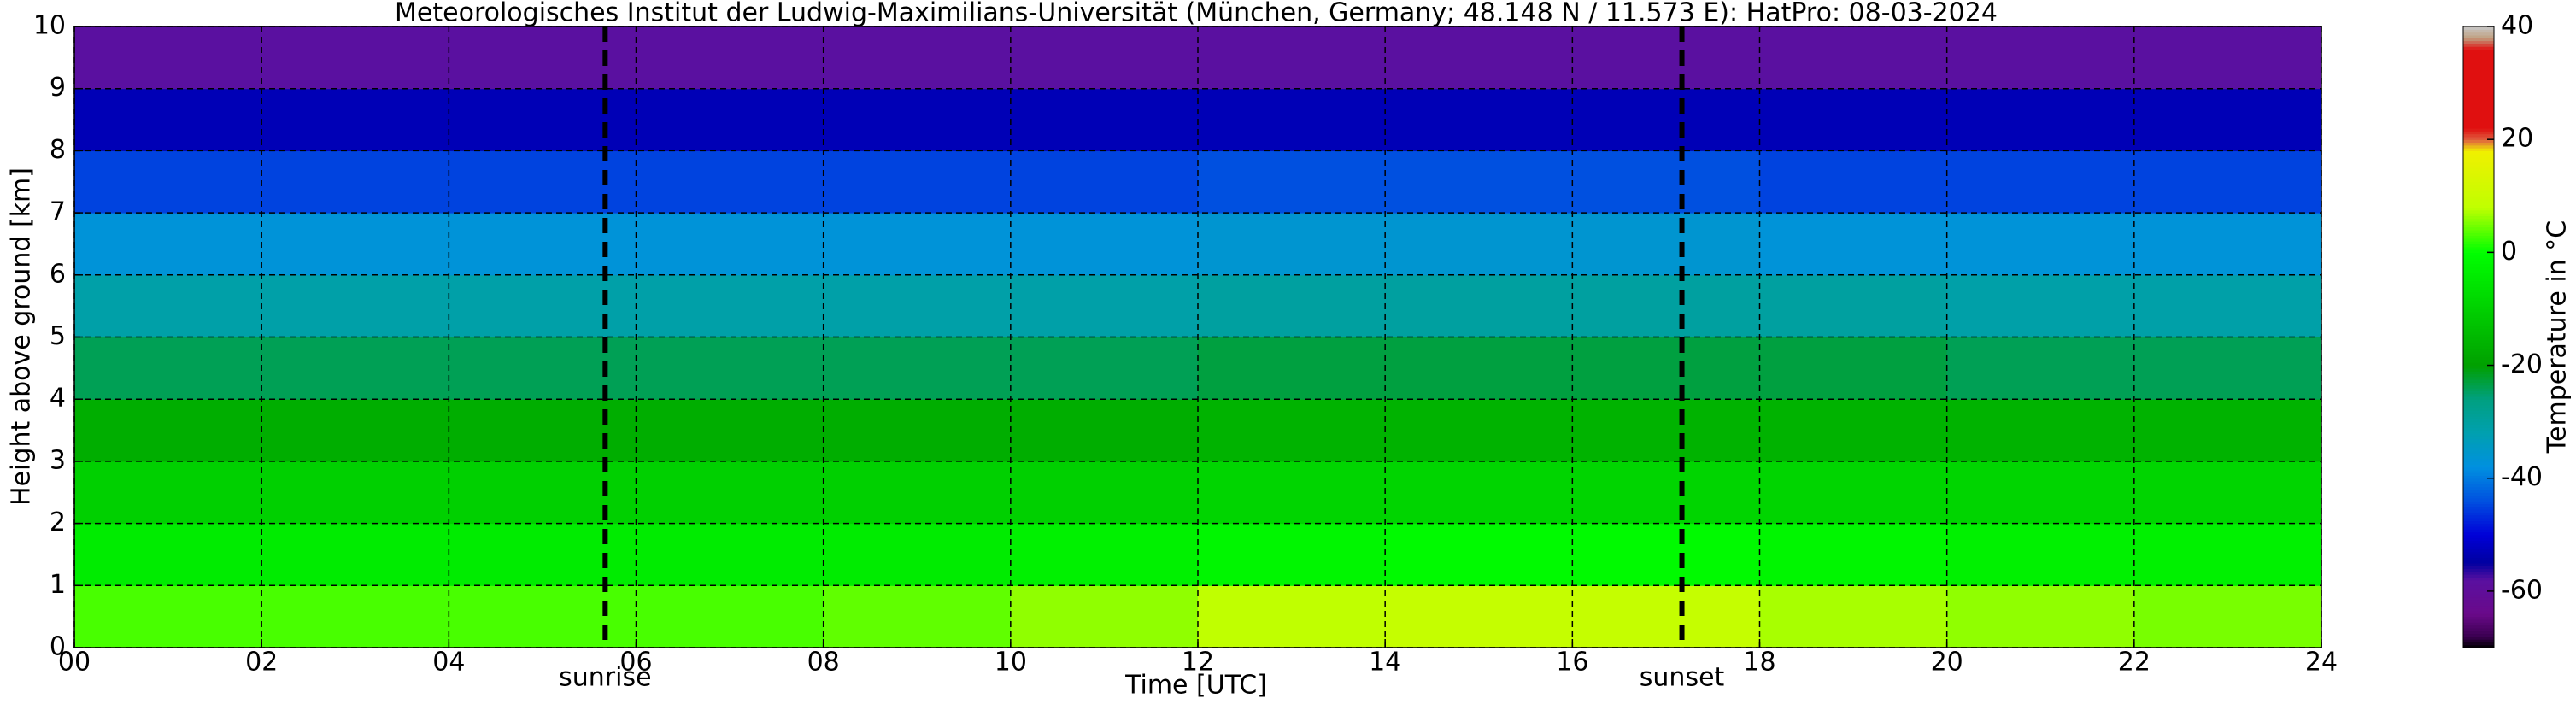  Describe the element at coordinates (1195, 686) in the screenshot. I see `x-axis-label: Time [UTC]` at that location.